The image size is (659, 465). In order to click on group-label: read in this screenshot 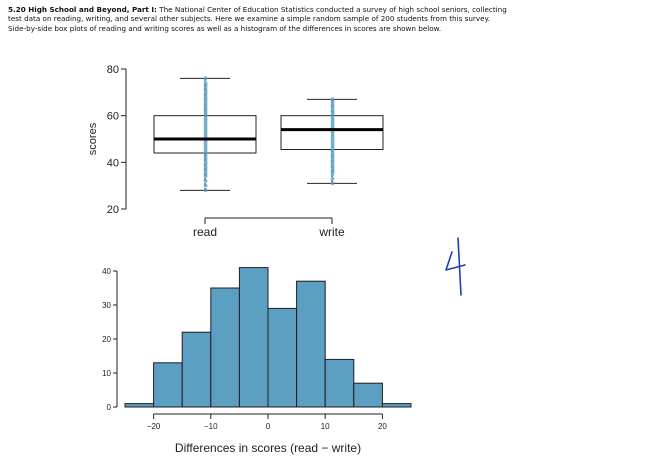, I will do `click(205, 232)`.